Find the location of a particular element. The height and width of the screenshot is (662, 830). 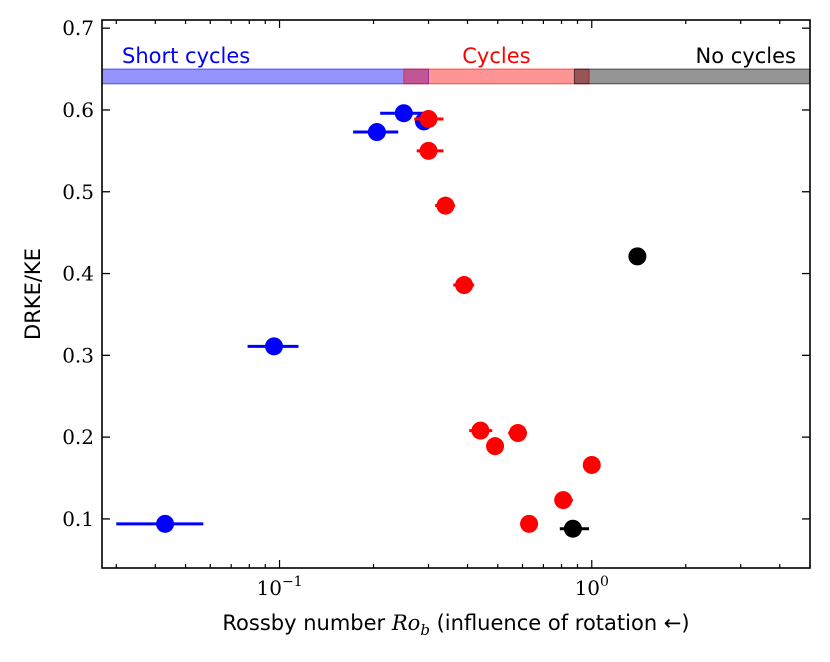

regime-bands: Short cycles Cycles No cycles is located at coordinates (456, 64).